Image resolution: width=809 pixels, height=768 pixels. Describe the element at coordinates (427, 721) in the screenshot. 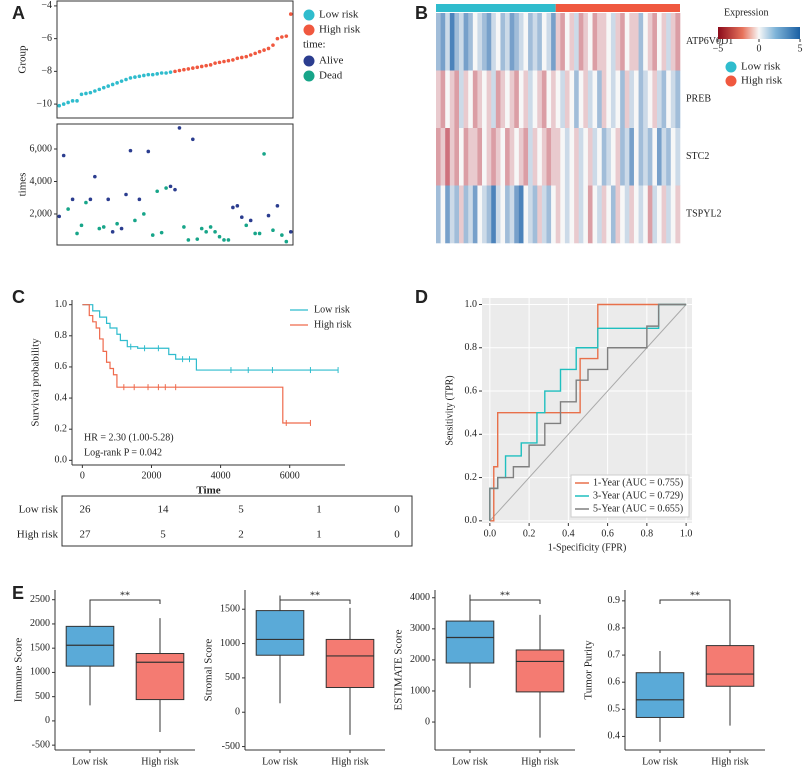

I see `y-tick-label: 0` at that location.